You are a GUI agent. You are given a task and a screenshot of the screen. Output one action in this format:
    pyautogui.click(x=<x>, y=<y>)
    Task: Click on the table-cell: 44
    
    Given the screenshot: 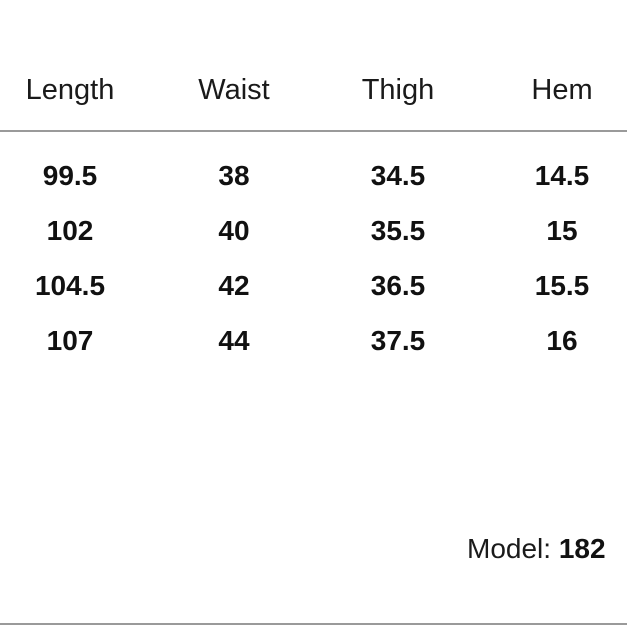 What is the action you would take?
    pyautogui.click(x=234, y=340)
    